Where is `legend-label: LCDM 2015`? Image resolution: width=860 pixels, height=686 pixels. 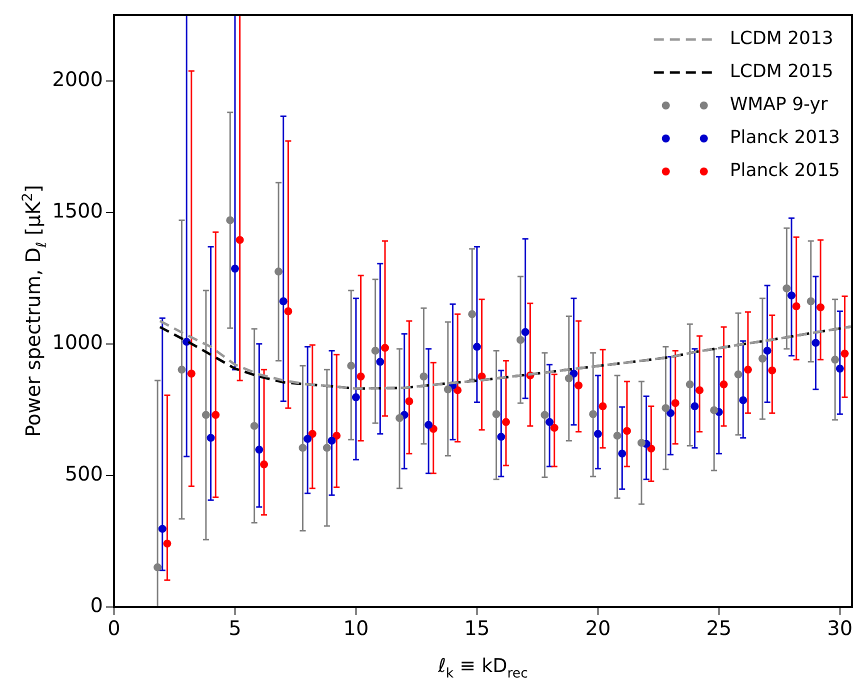 legend-label: LCDM 2015 is located at coordinates (782, 71).